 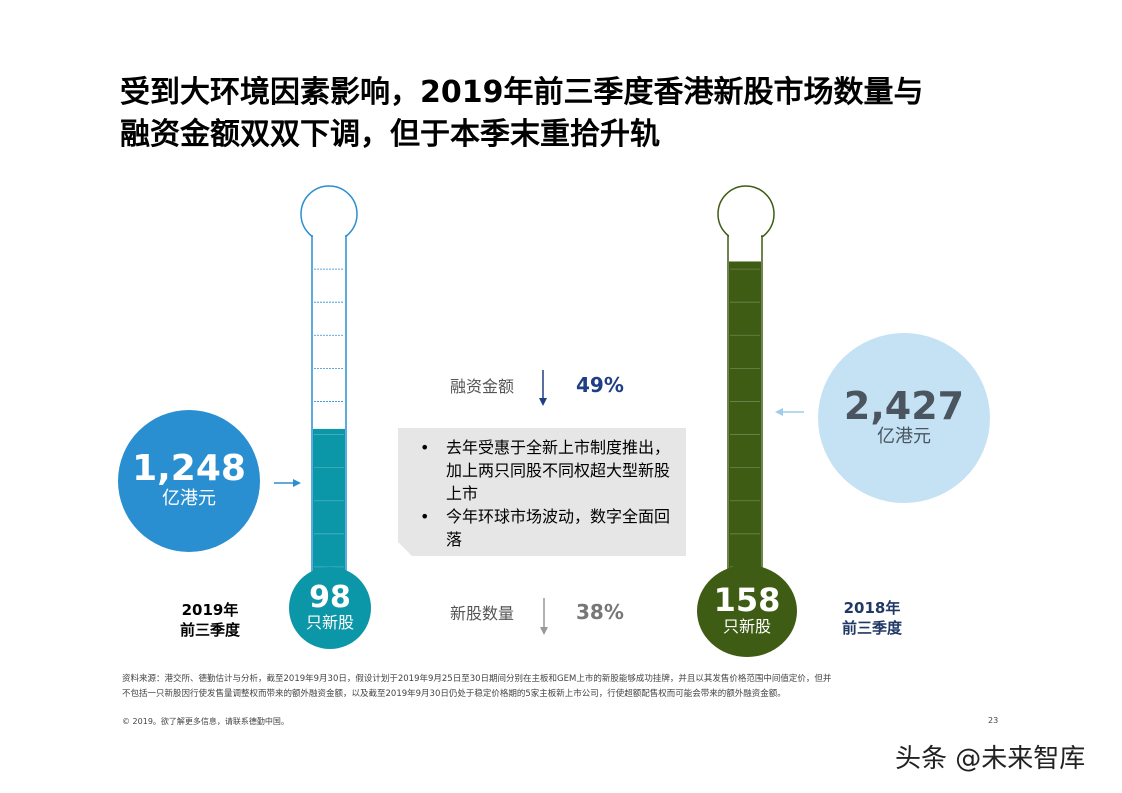 What do you see at coordinates (329, 393) in the screenshot?
I see `thermometer-2019` at bounding box center [329, 393].